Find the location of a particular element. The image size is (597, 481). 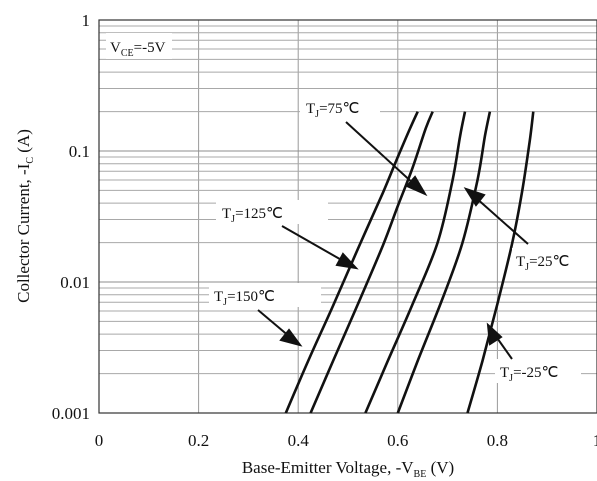

y-tick-label: 1 is located at coordinates (86, 20).